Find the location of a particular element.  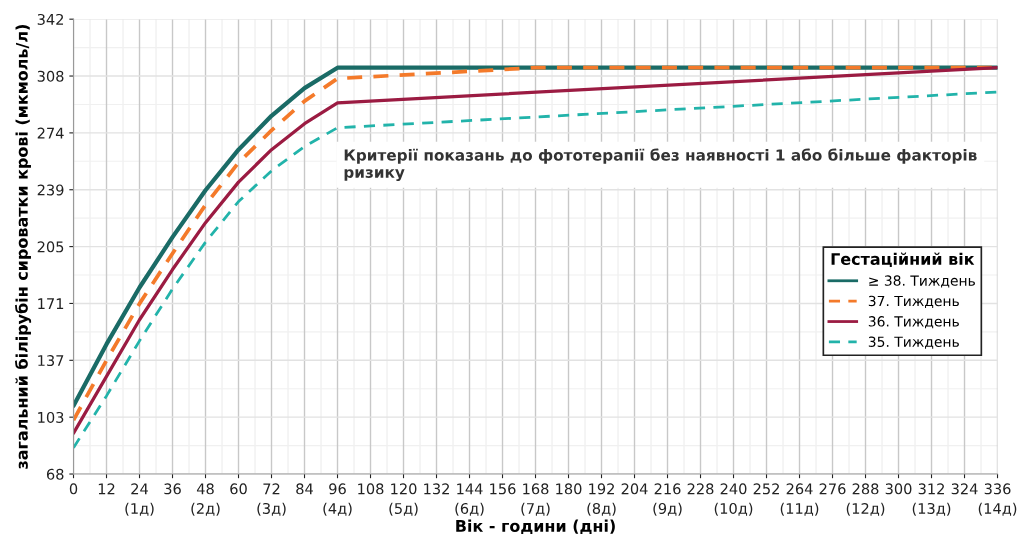

x-tick-label: 264 (11д) is located at coordinates (799, 499).